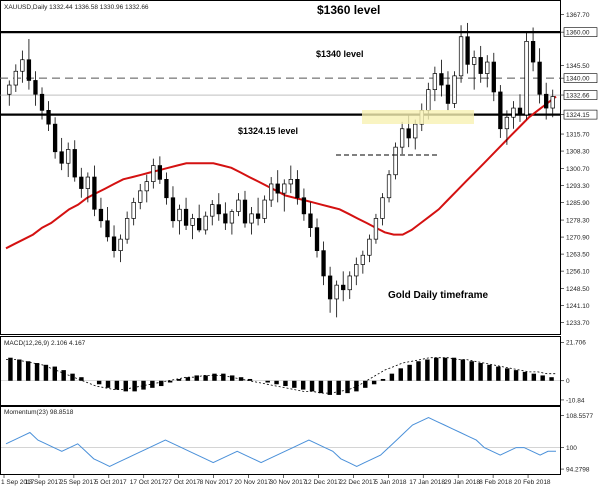 This screenshot has height=486, width=600. I want to click on macd-signal-line, so click(281, 375).